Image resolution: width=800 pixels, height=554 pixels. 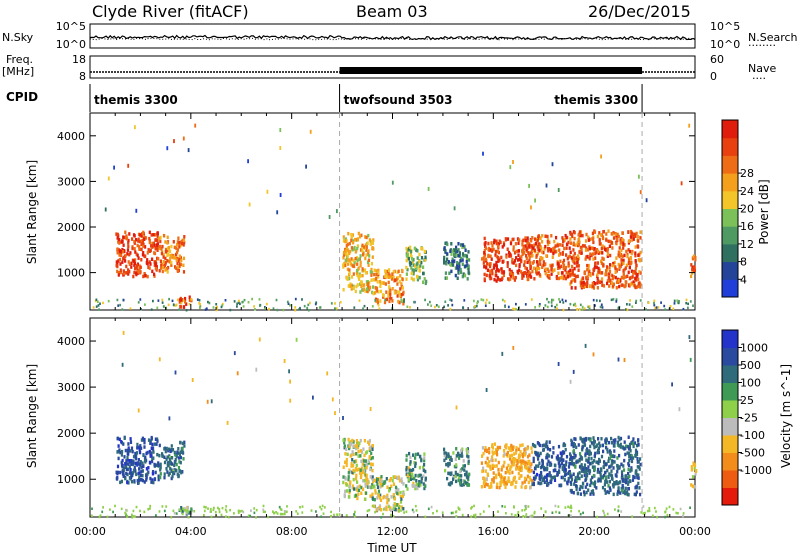 I want to click on nave-tick-bottom: 0, so click(x=713, y=76).